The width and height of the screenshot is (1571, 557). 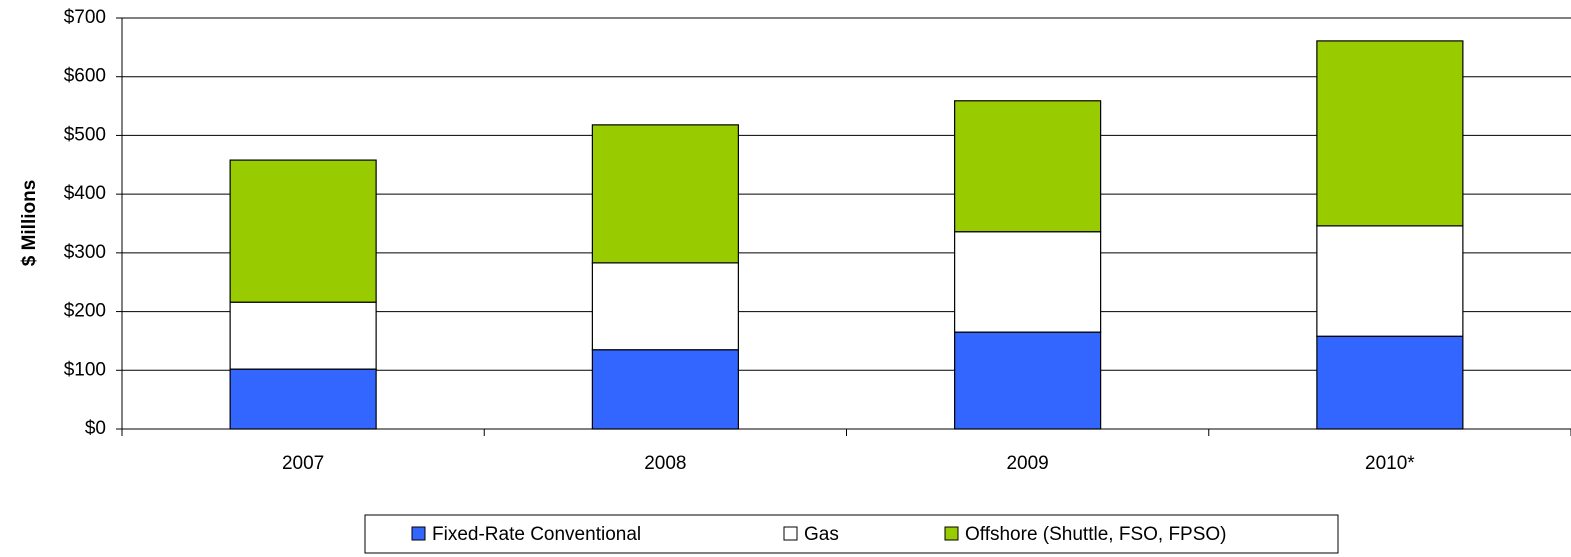 What do you see at coordinates (821, 534) in the screenshot?
I see `legend-label: Gas` at bounding box center [821, 534].